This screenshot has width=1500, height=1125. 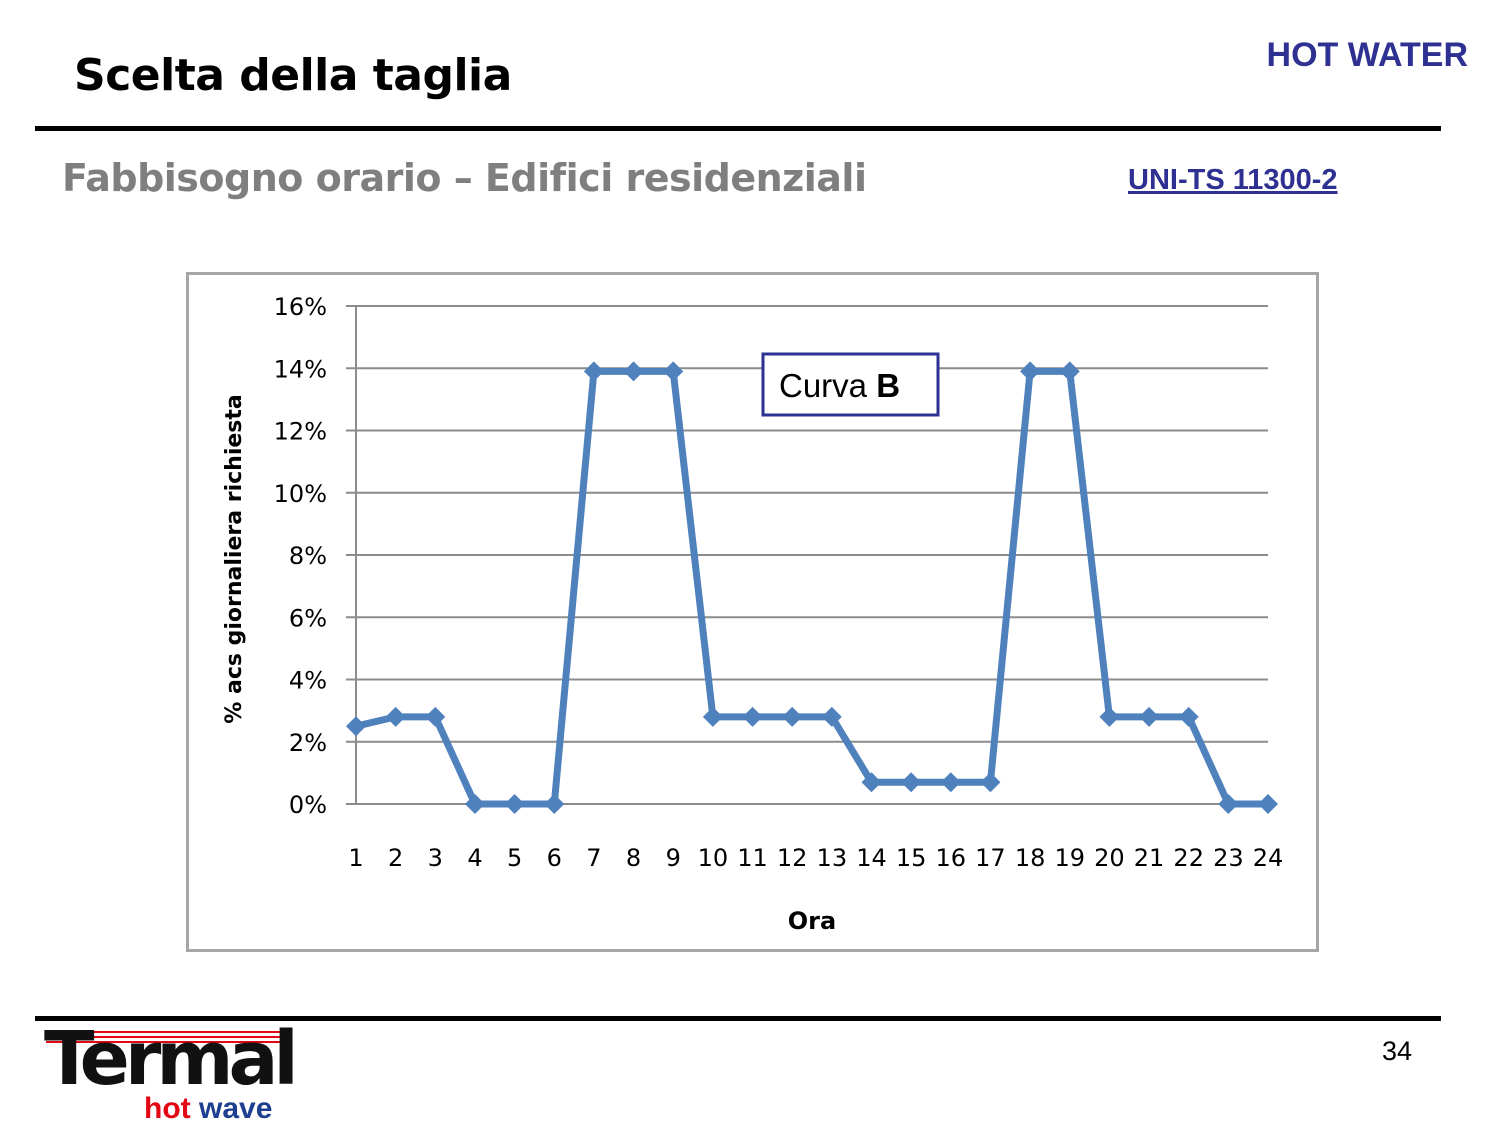 I want to click on y-tick-label: 0%, so click(x=308, y=805).